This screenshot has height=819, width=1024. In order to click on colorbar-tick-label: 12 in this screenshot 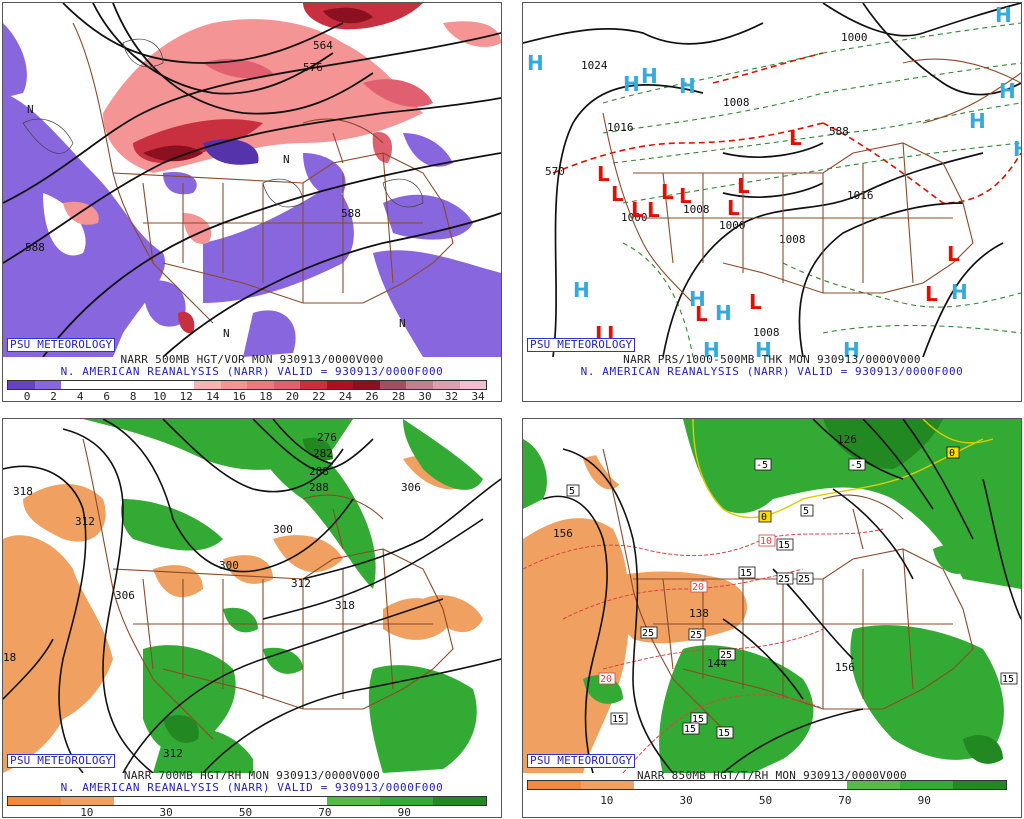, I will do `click(186, 396)`.